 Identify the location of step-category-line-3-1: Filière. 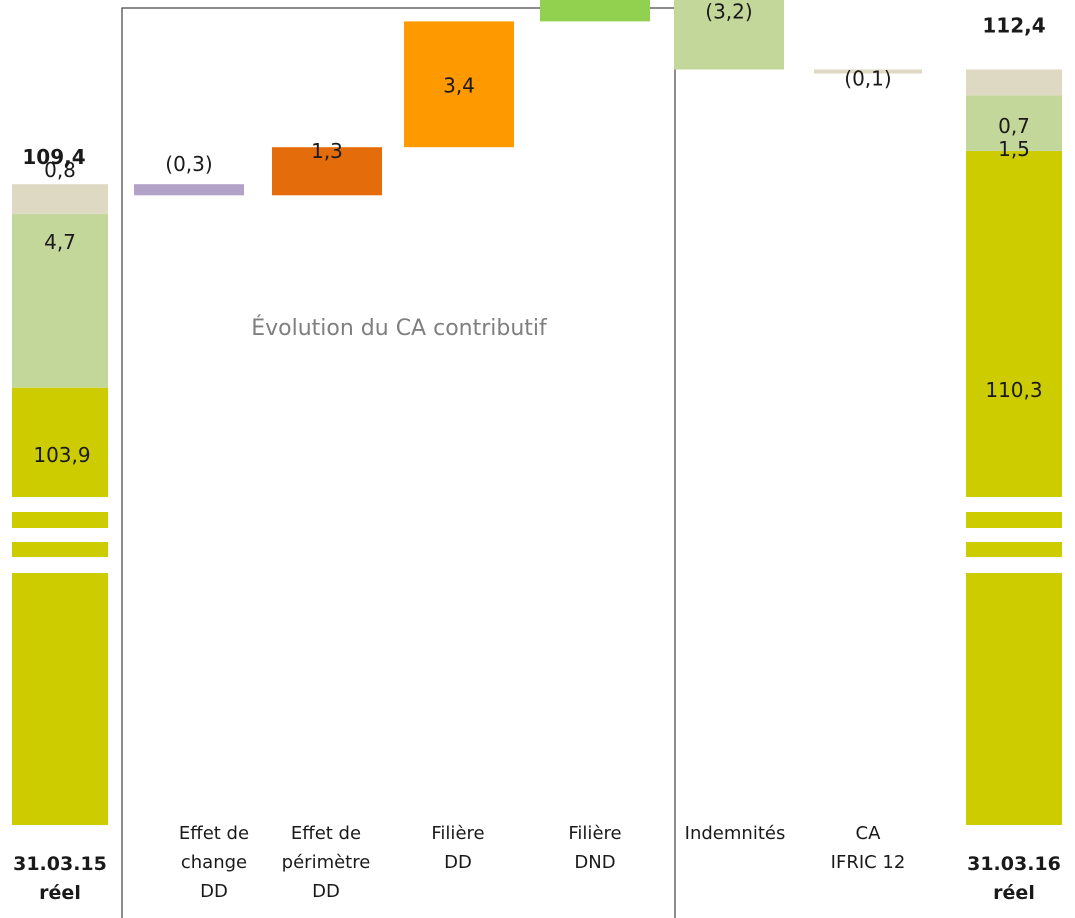
(457, 833).